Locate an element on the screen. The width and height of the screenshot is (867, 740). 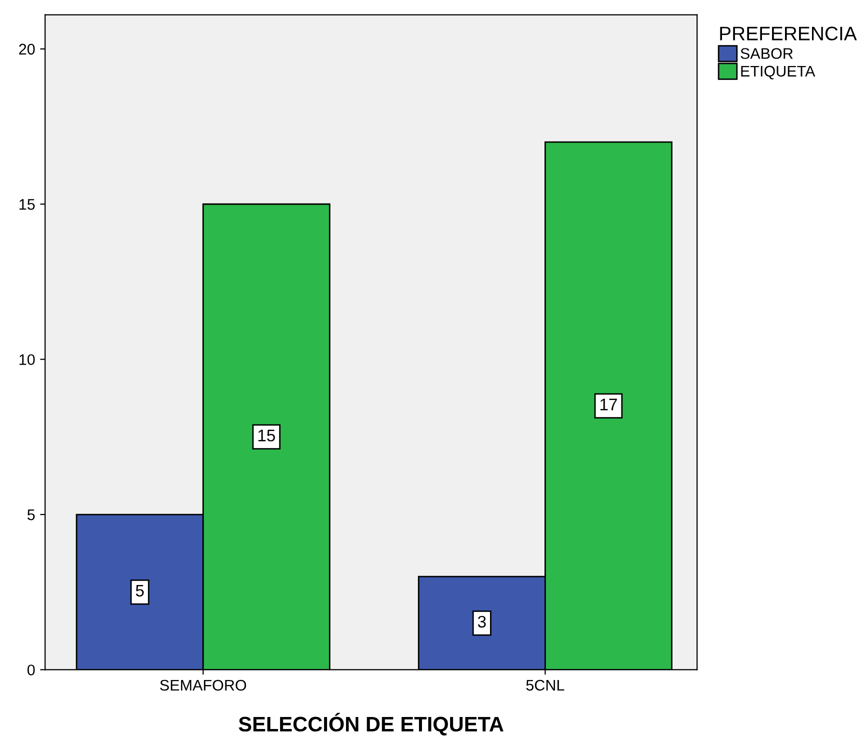
legend-title: PREFERENCIA is located at coordinates (788, 33).